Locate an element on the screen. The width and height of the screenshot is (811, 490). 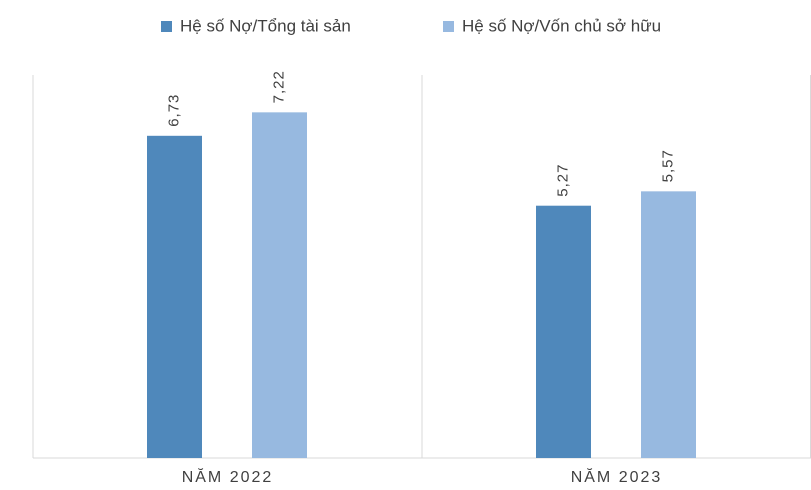
legend-label: Hệ số Nợ/Vốn chủ sở hữu is located at coordinates (561, 25).